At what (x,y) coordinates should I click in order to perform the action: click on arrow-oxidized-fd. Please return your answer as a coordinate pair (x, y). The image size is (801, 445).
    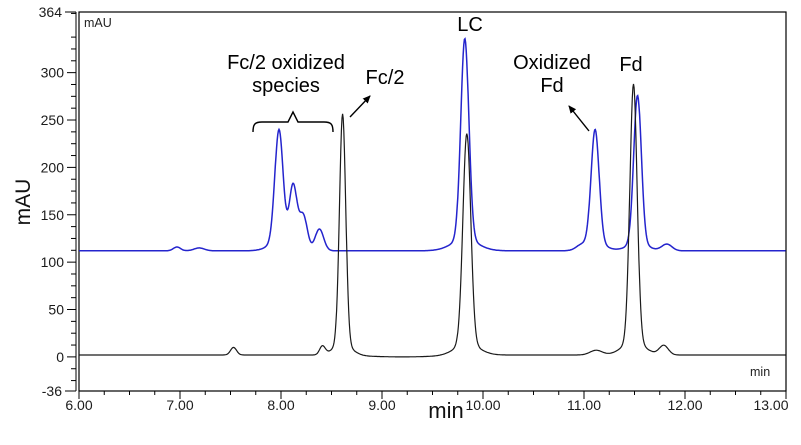
    Looking at the image, I should click on (579, 118).